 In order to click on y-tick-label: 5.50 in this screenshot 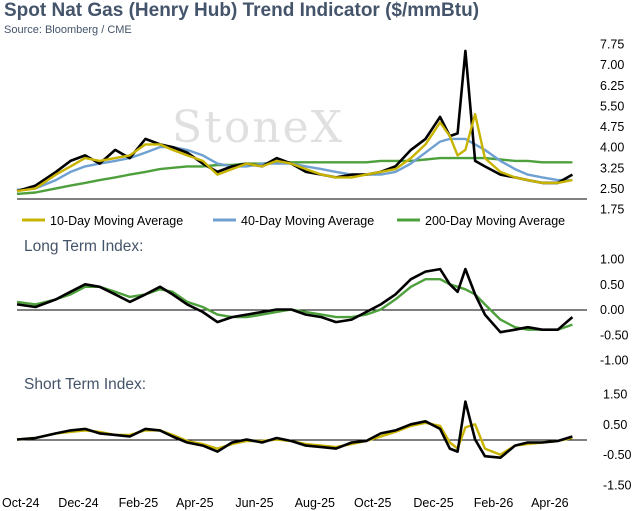, I will do `click(612, 106)`.